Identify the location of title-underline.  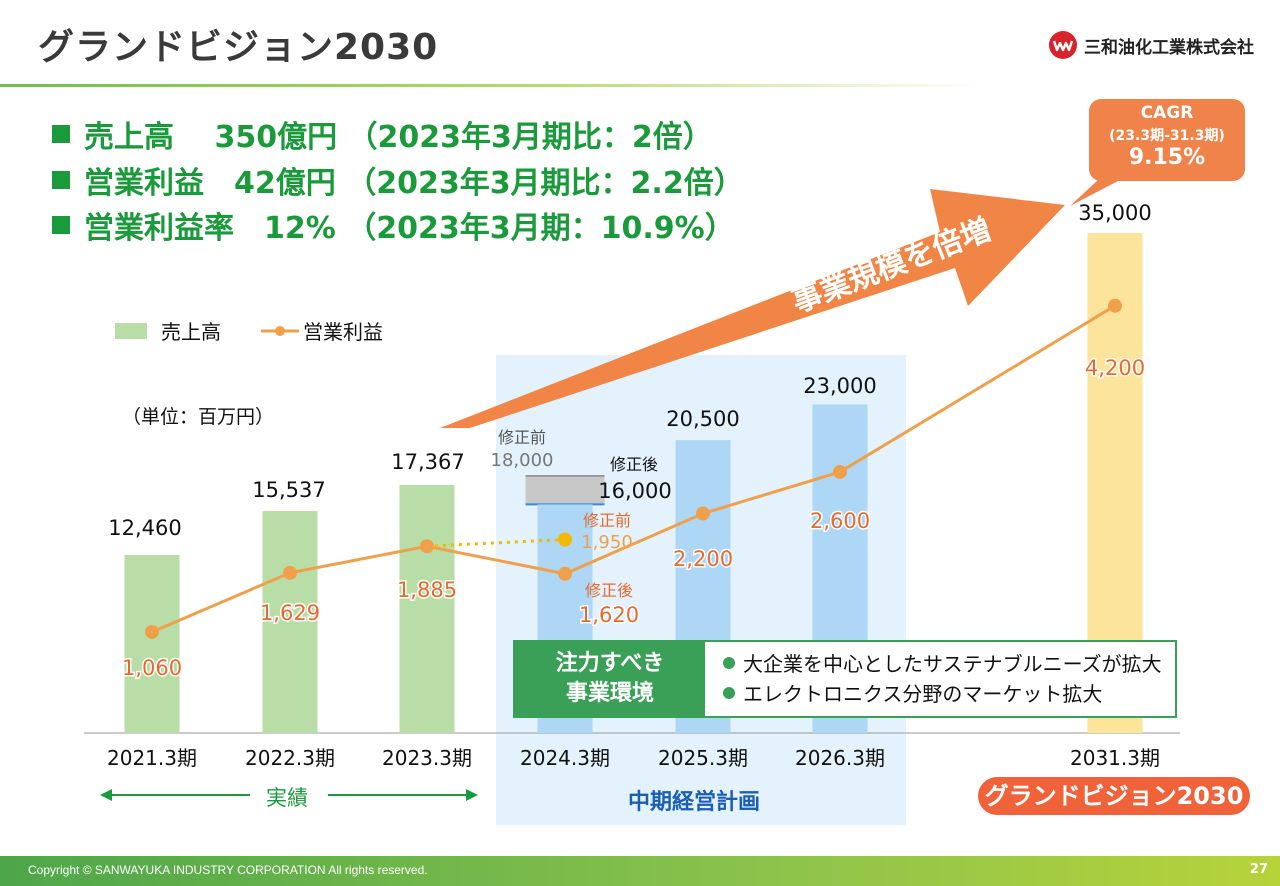
(490, 85).